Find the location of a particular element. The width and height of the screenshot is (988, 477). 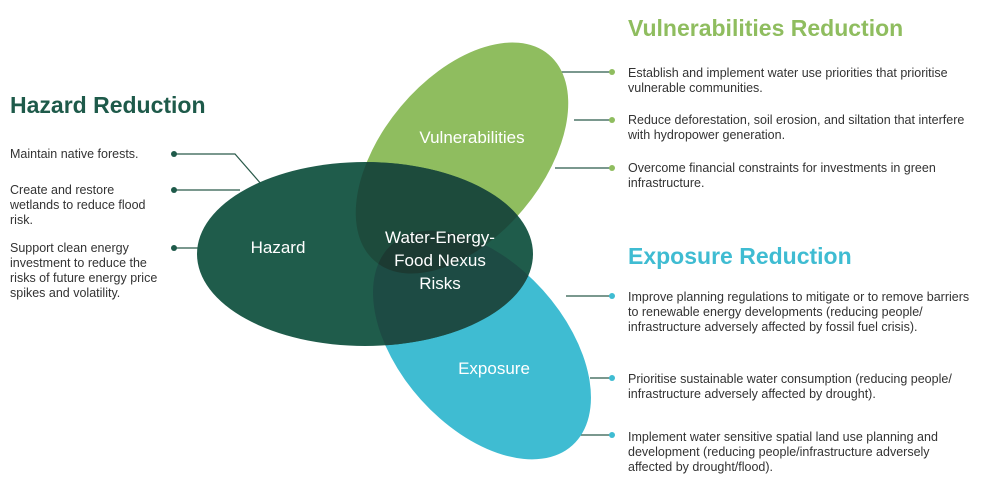

vulnerabilities-title: Vulnerabilities Reduction is located at coordinates (766, 28).